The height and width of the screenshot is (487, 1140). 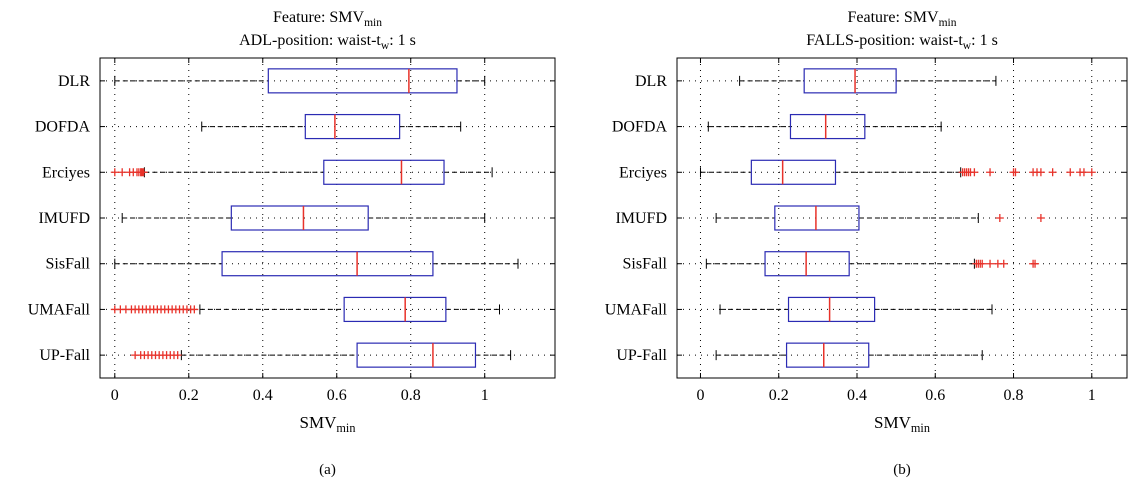 What do you see at coordinates (884, 40) in the screenshot?
I see `chart-title-line2-main: FALLS-position: waist-t` at bounding box center [884, 40].